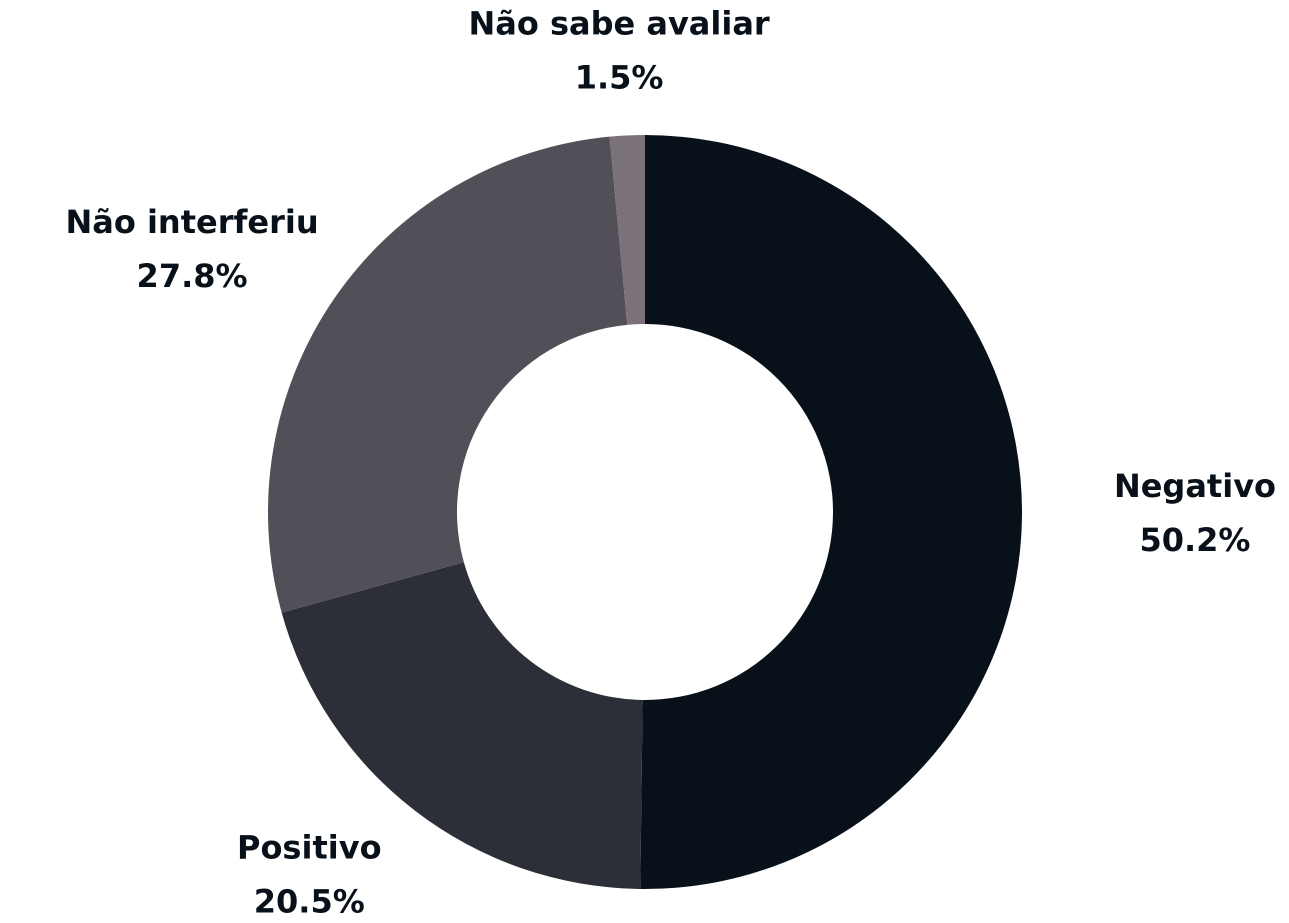 Image resolution: width=1289 pixels, height=923 pixels. I want to click on slice-label: Não interferiu, so click(191, 222).